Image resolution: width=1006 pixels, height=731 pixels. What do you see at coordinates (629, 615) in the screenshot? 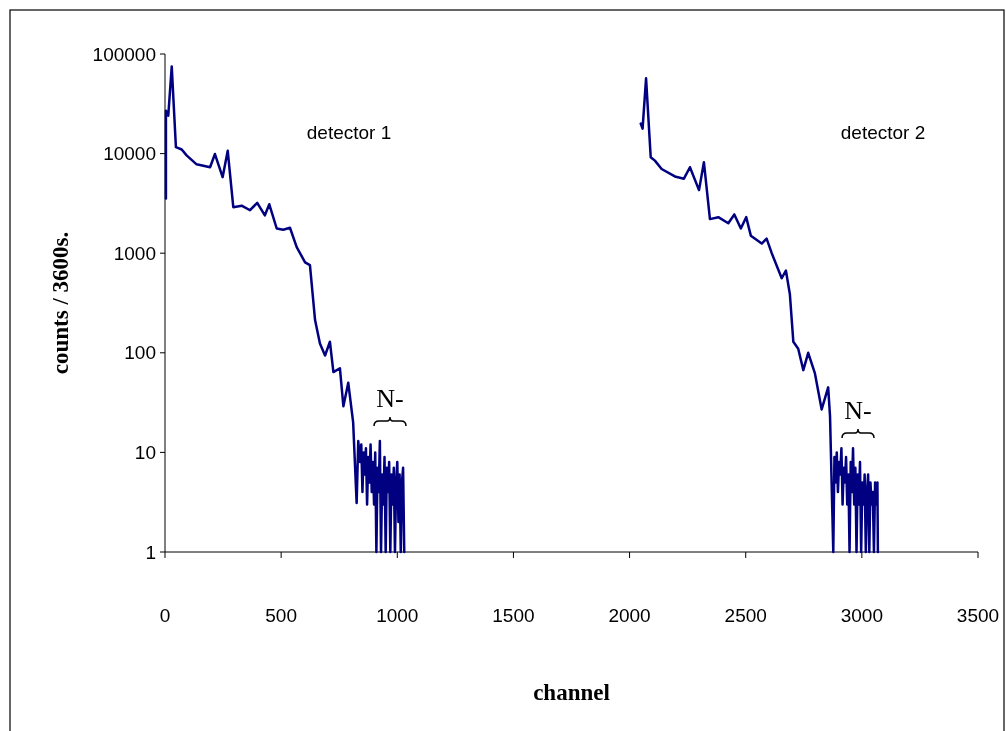
I see `x-tick-label: 2000` at bounding box center [629, 615].